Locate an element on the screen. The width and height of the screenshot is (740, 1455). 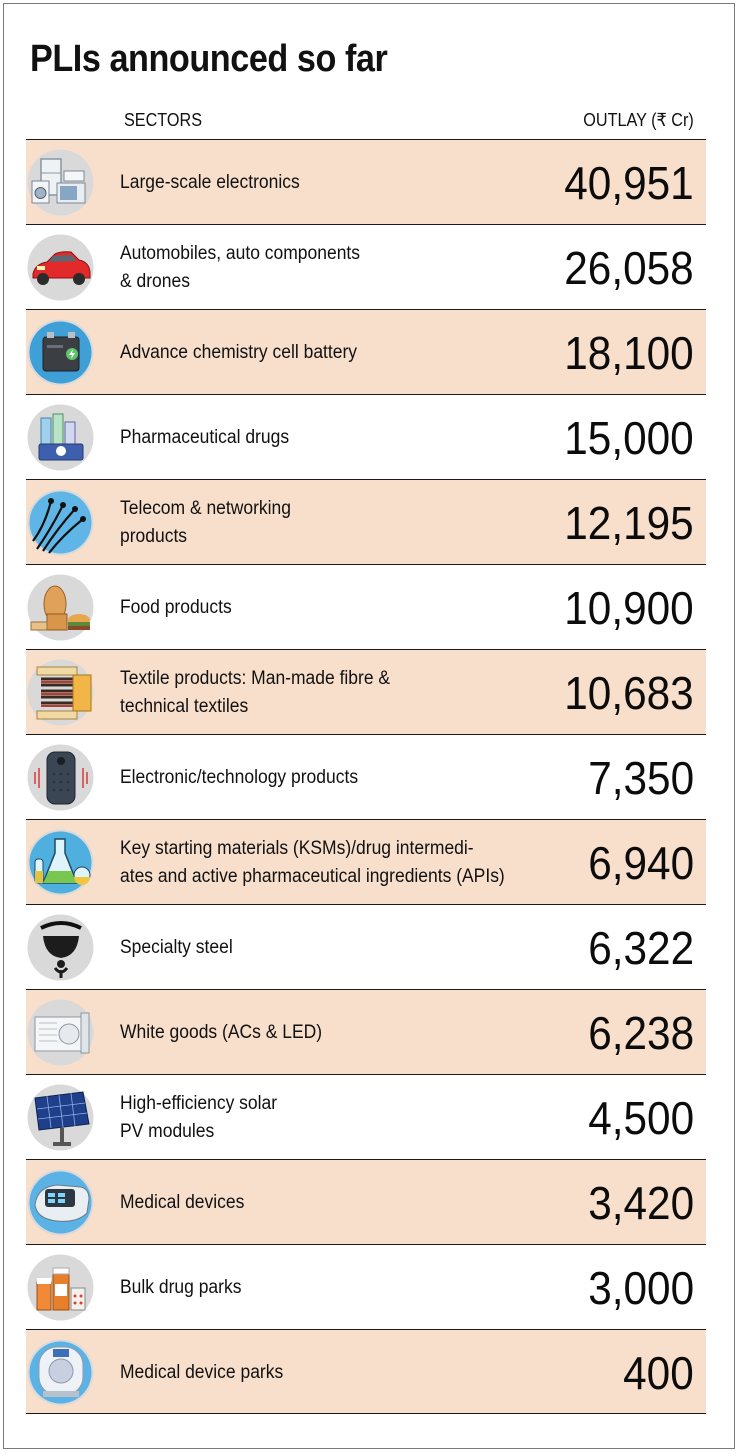
table-row: Pharmaceutical drugs 15,000 is located at coordinates (366, 436).